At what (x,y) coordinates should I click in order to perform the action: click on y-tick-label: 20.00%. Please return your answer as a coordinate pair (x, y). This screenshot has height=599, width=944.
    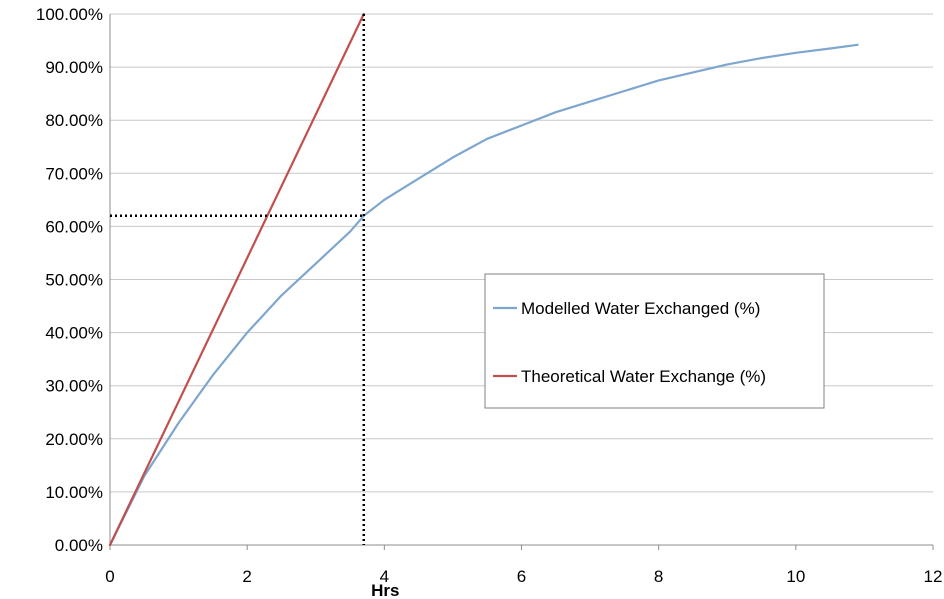
    Looking at the image, I should click on (74, 439).